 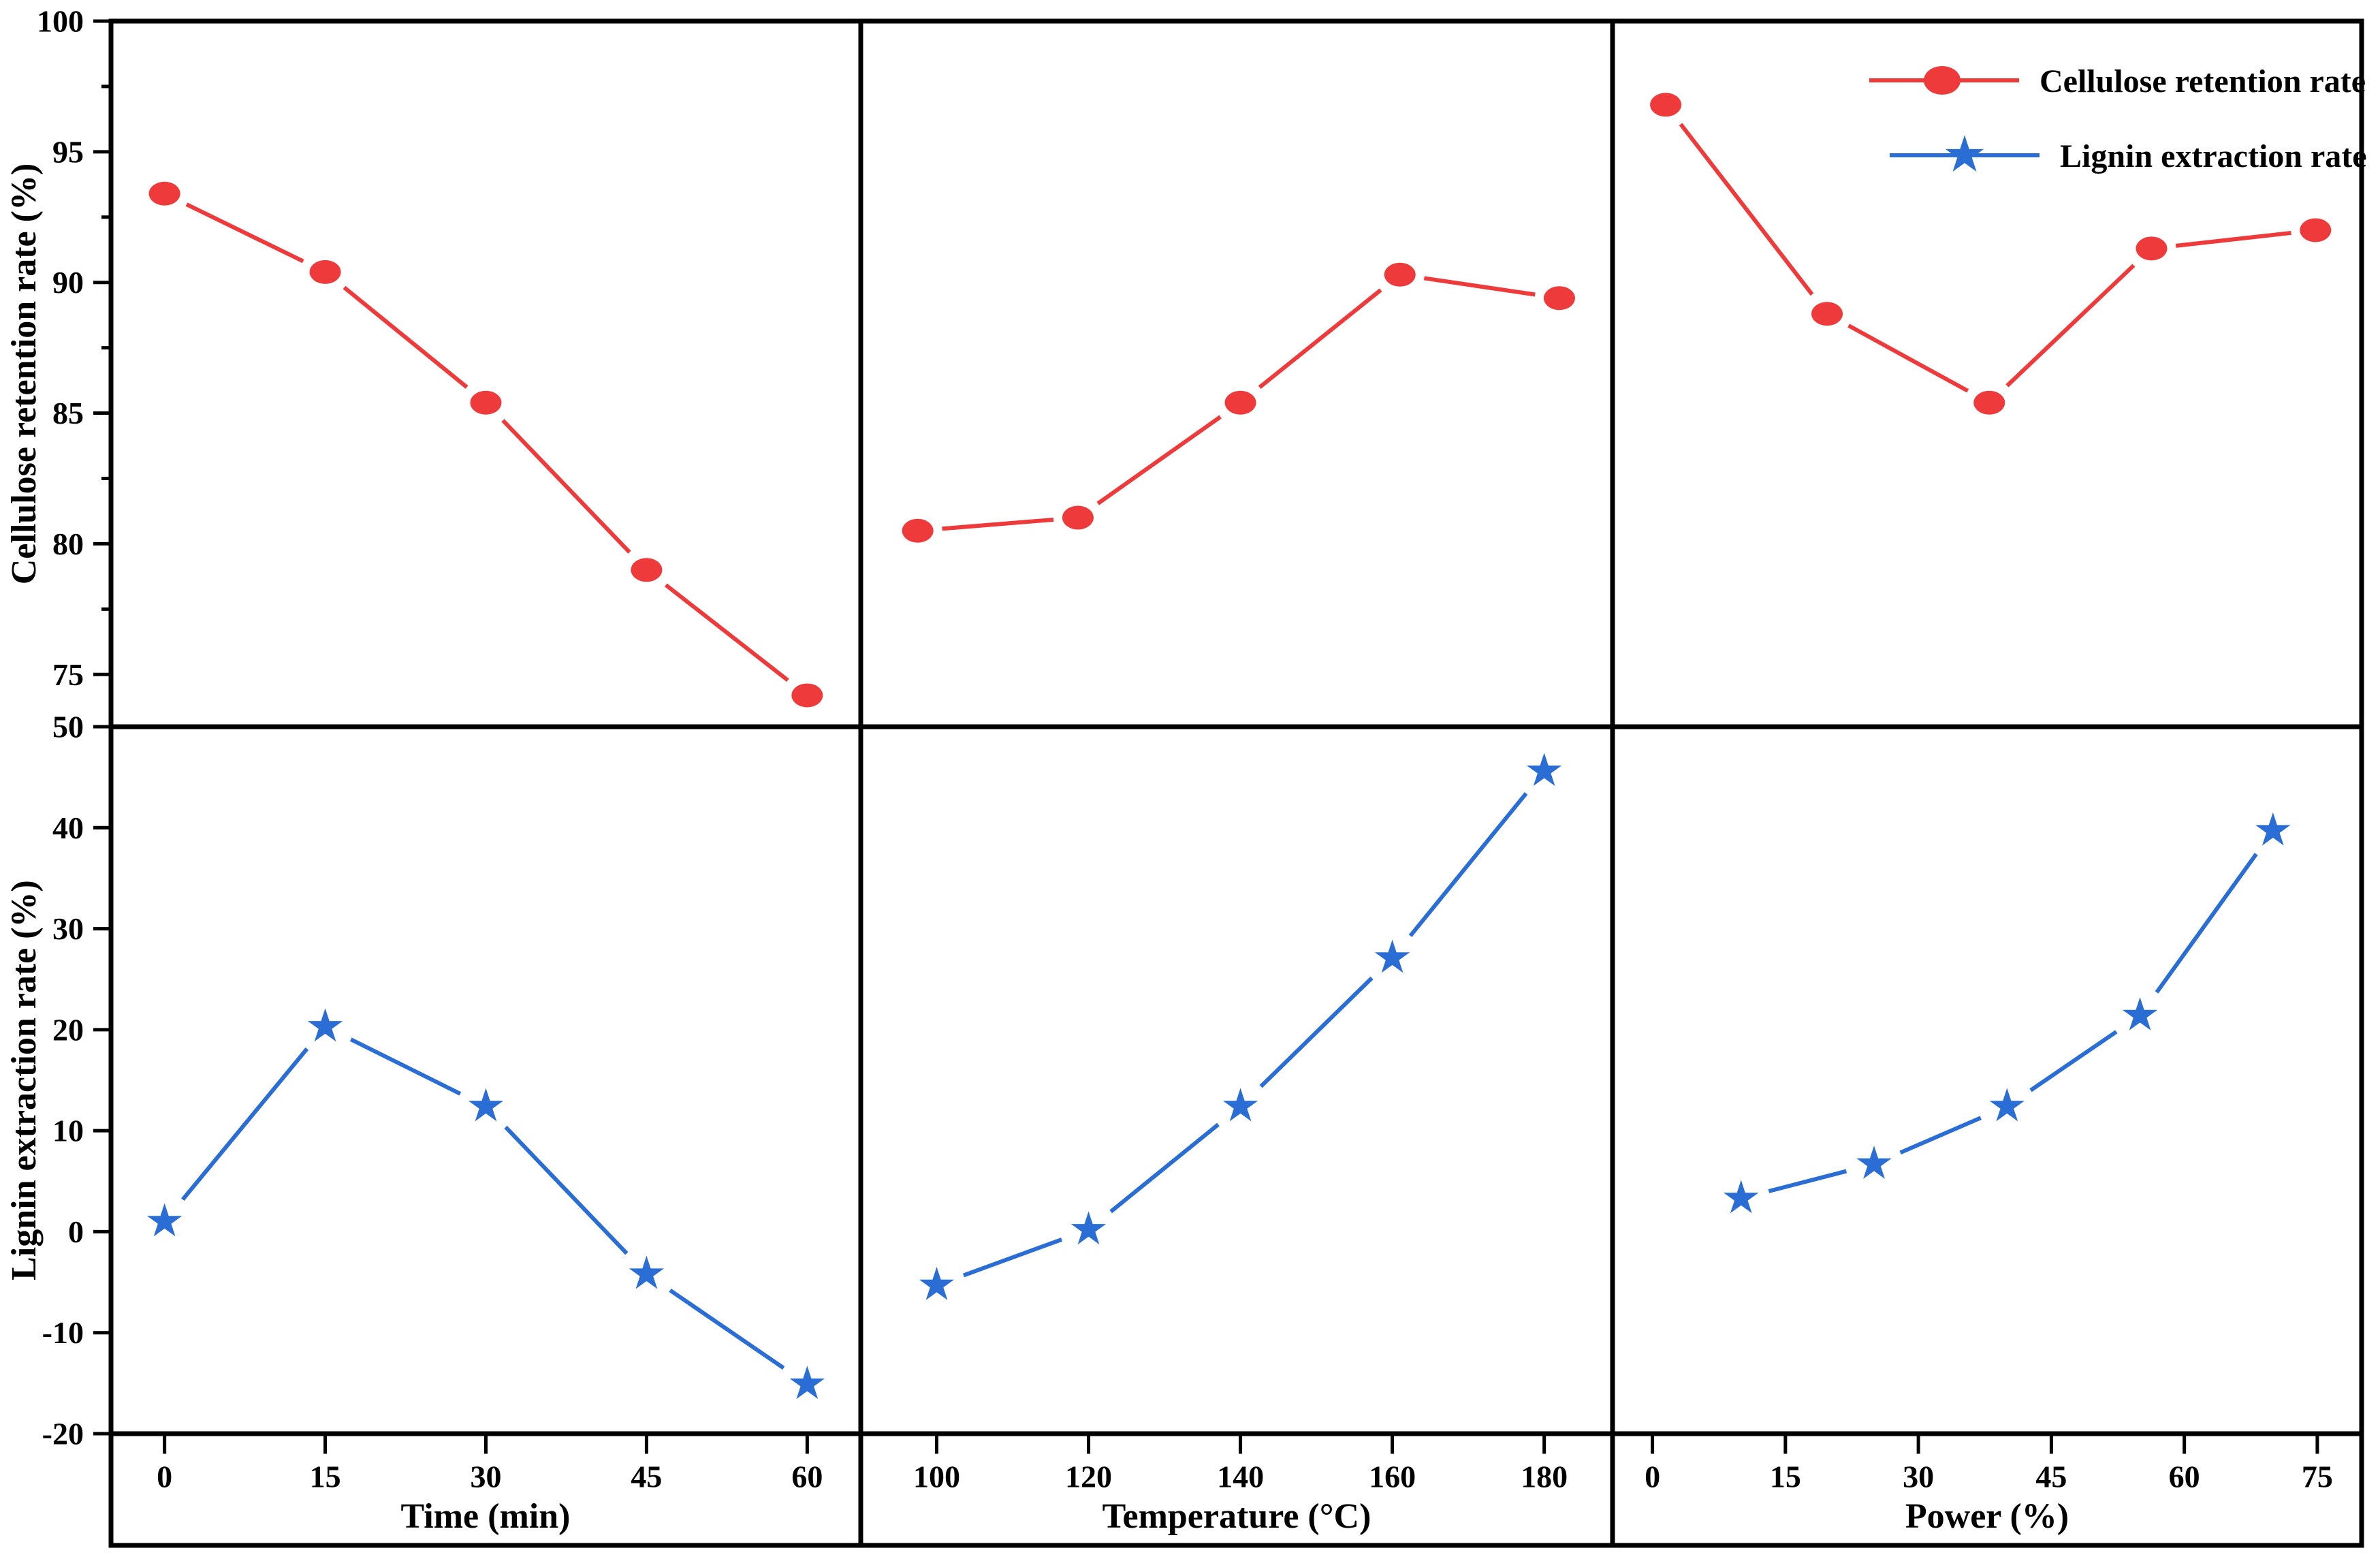 I want to click on x-tick-label: 140, so click(x=1240, y=1477).